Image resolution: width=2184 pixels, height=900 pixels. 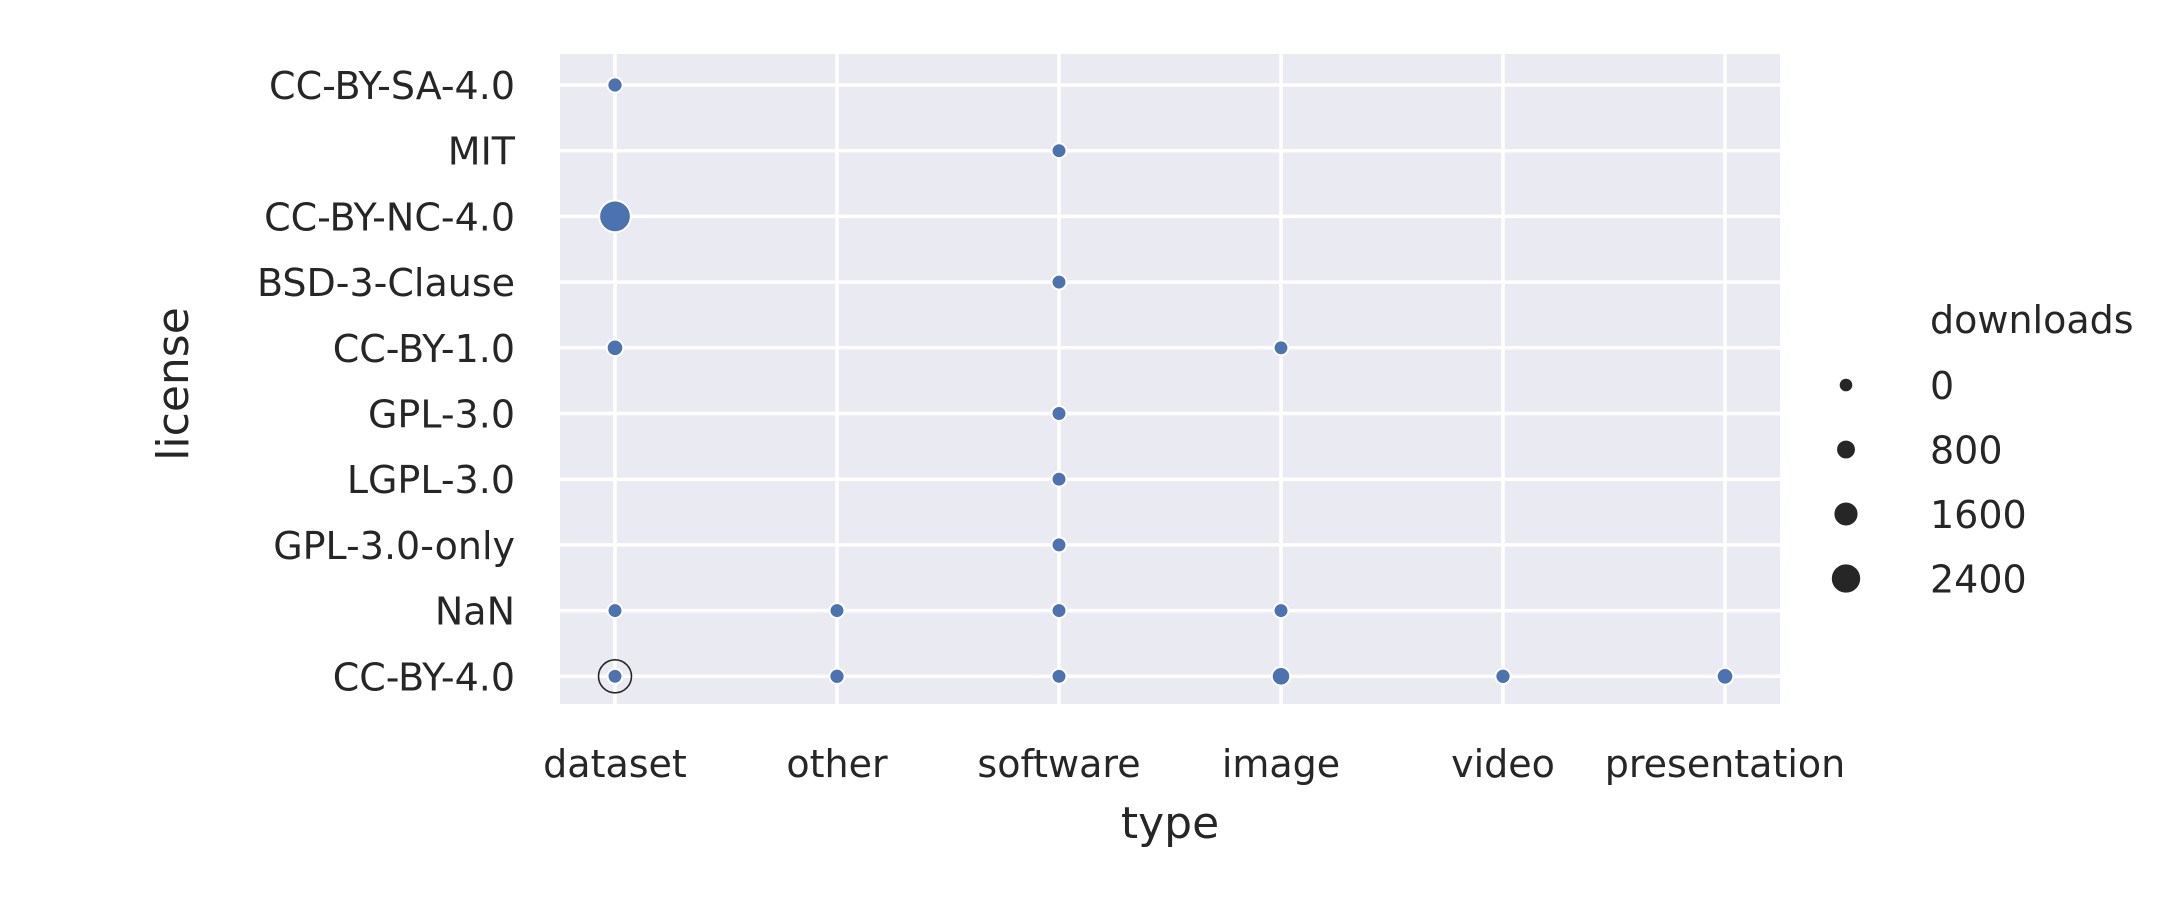 What do you see at coordinates (1966, 451) in the screenshot?
I see `legend-label: 800` at bounding box center [1966, 451].